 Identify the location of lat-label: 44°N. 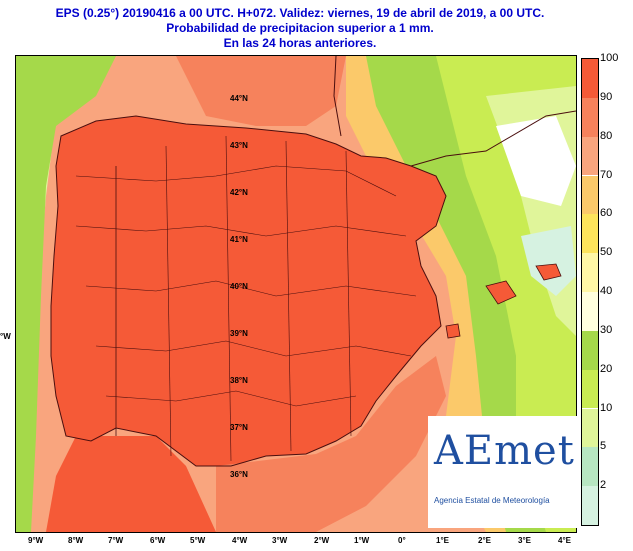
(239, 98).